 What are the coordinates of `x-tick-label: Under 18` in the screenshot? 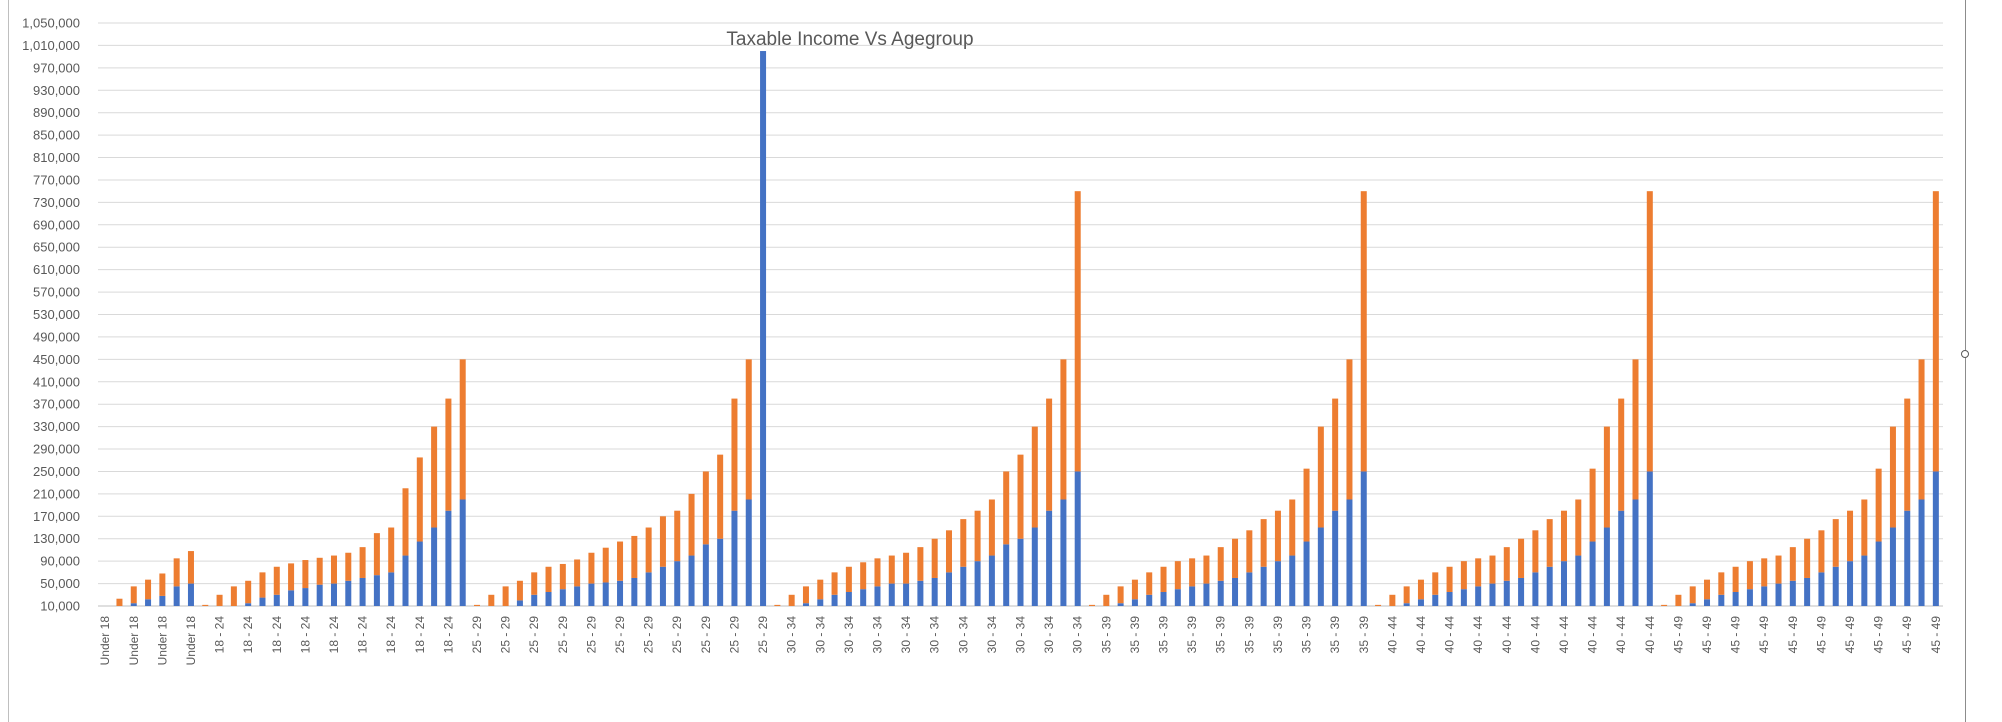 It's located at (105, 641).